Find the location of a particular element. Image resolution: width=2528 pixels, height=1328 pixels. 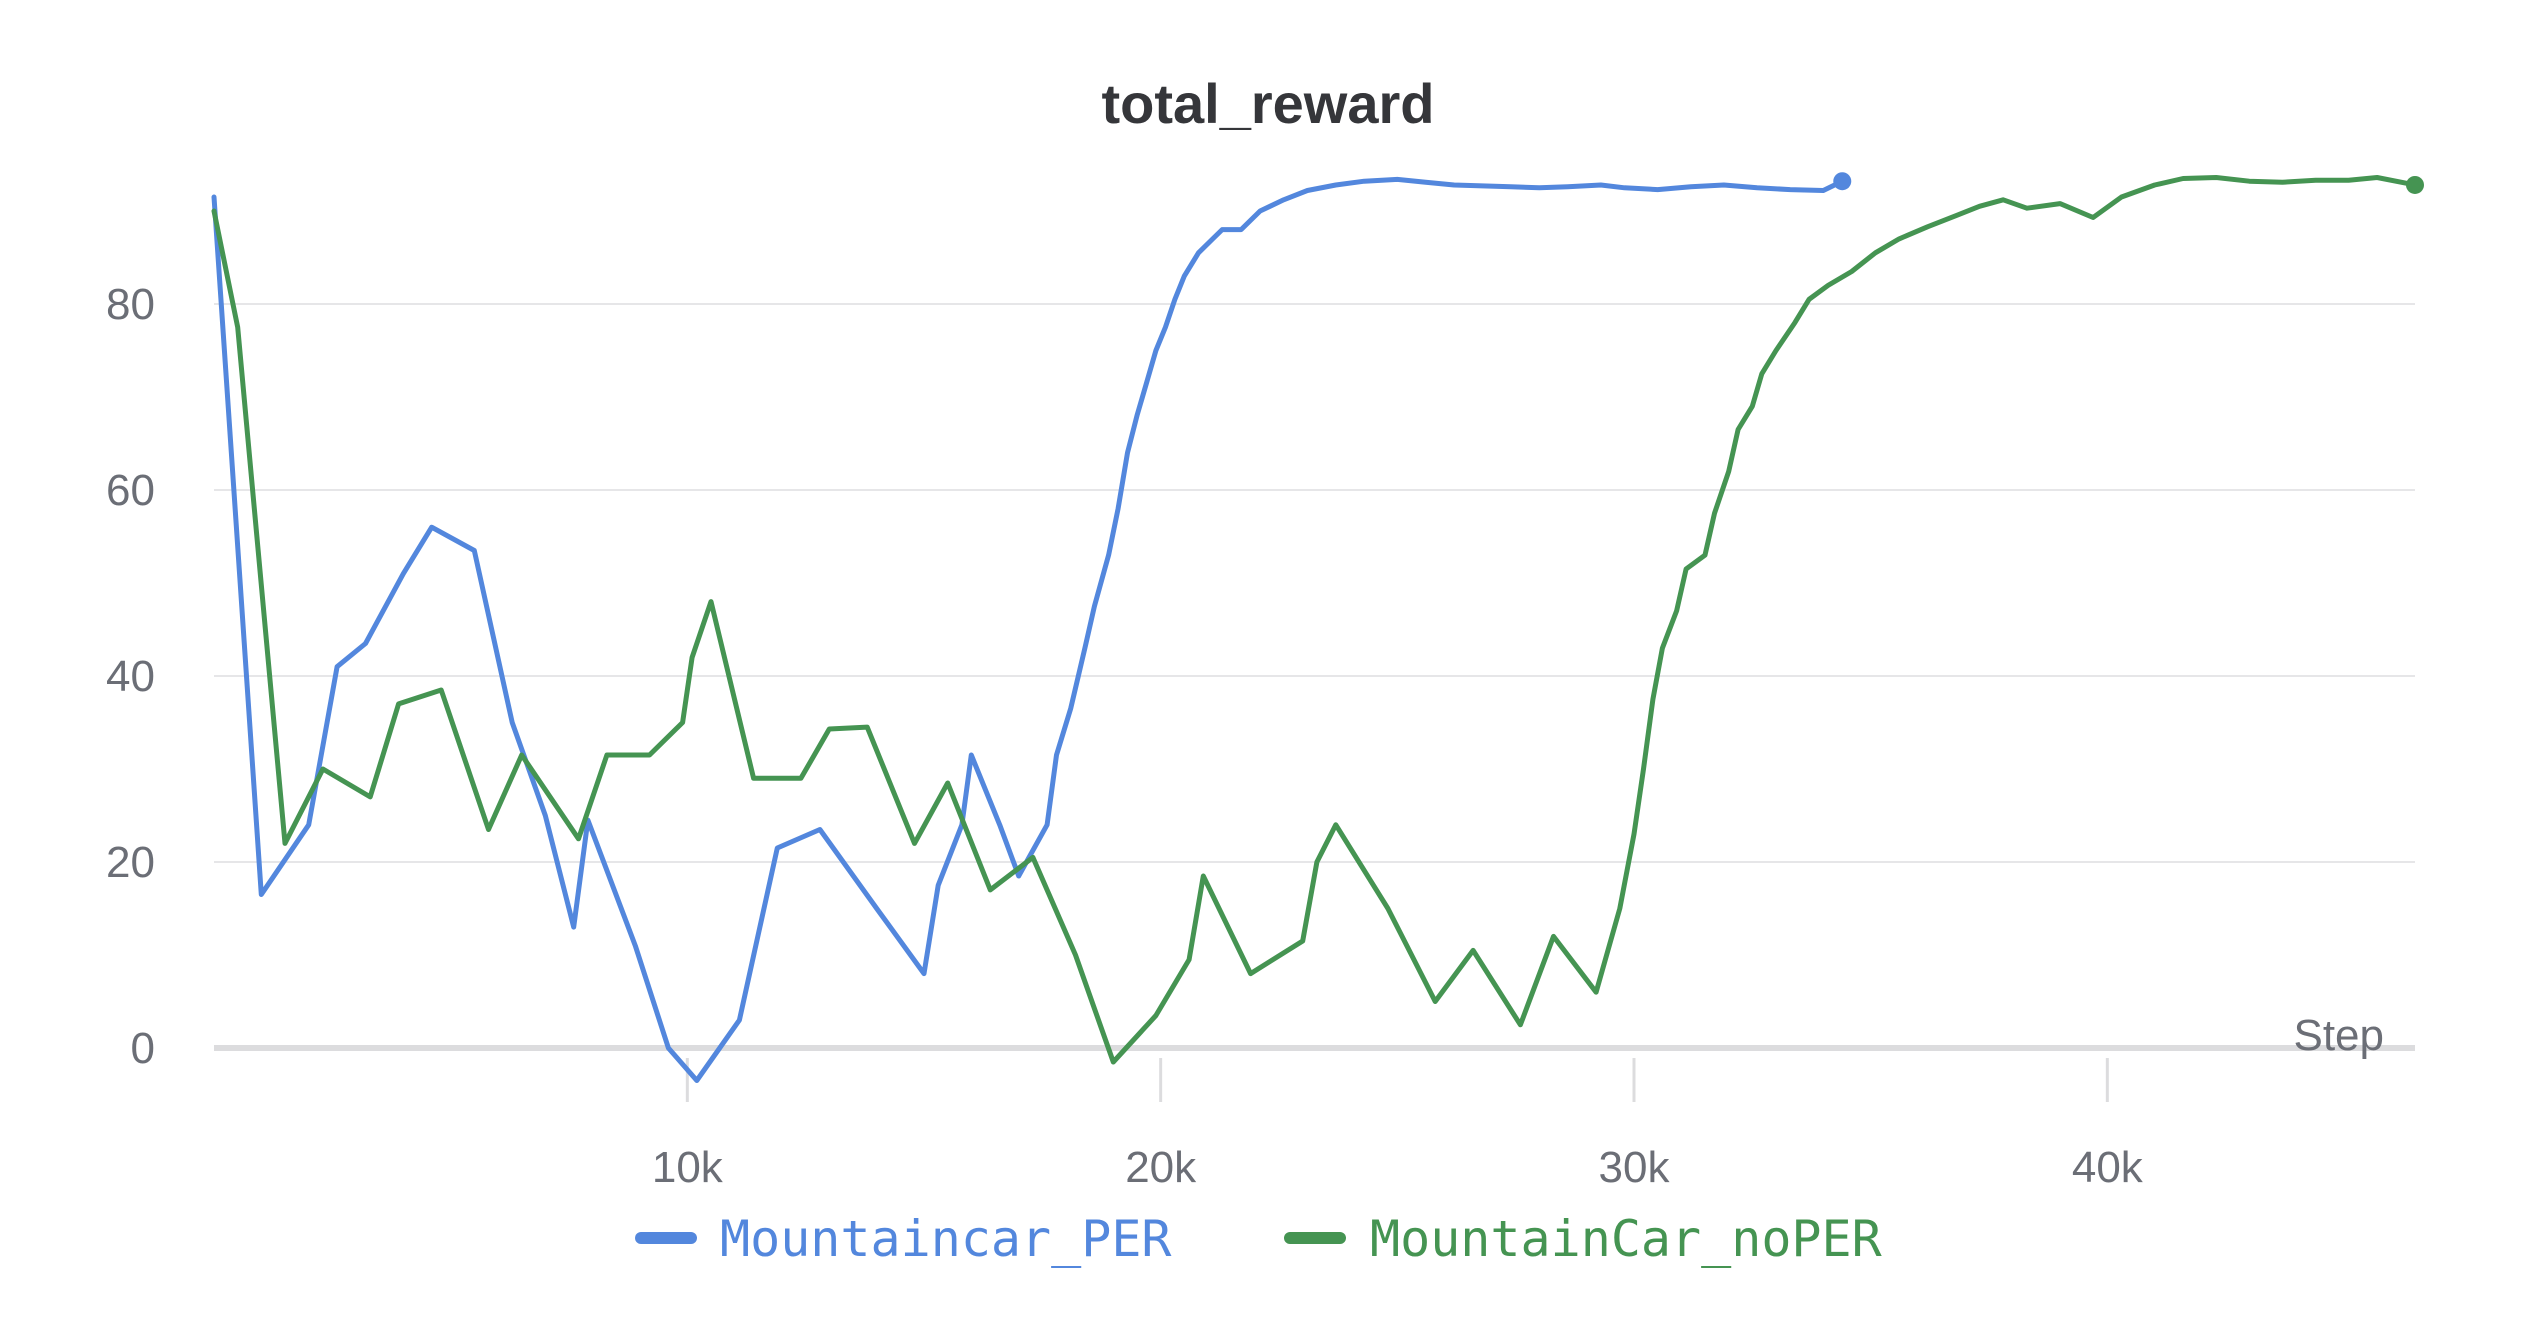

x-tick-label: 20k is located at coordinates (1161, 1167).